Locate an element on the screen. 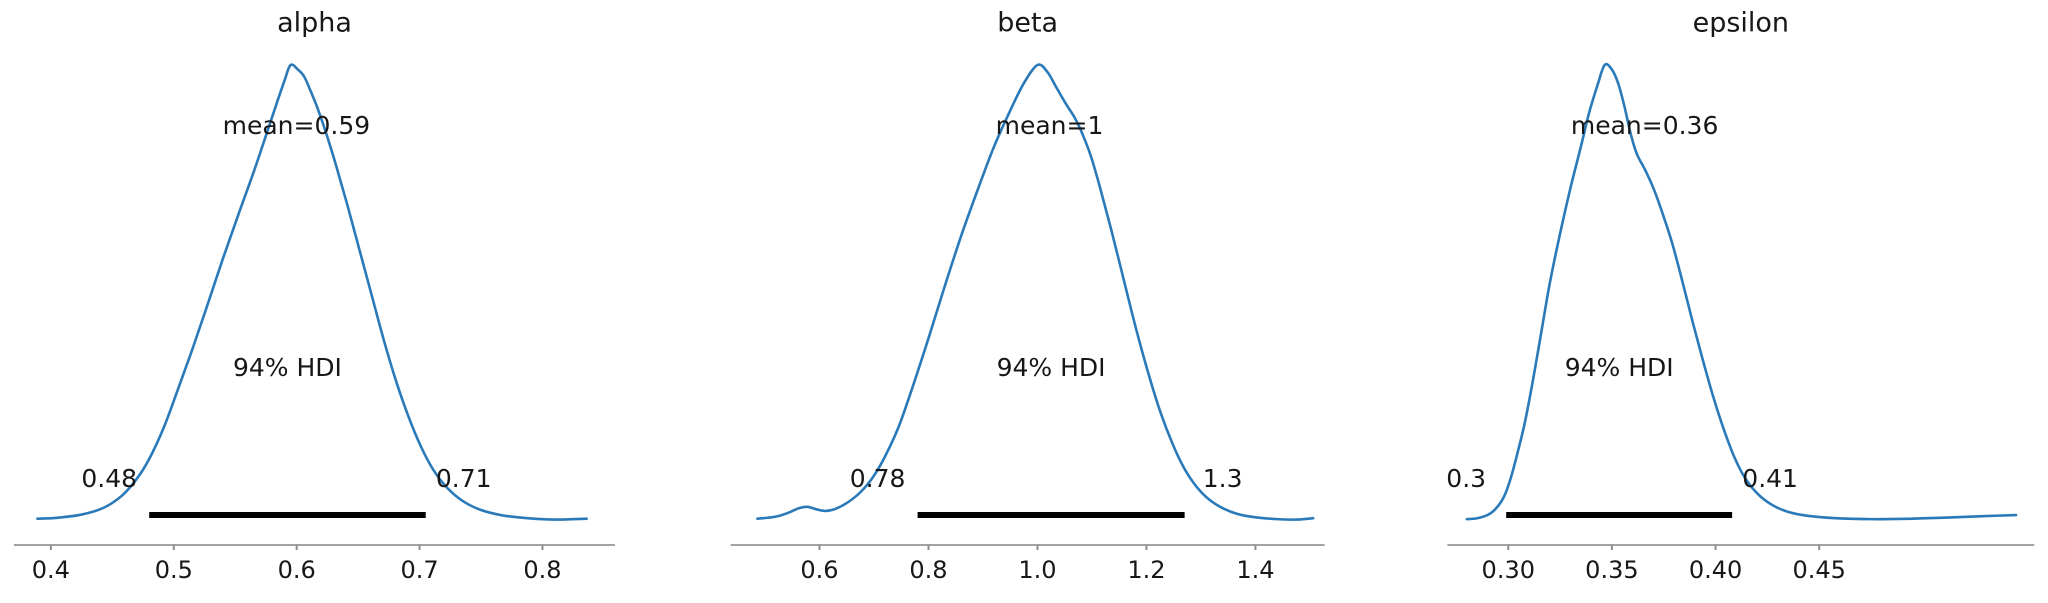 Image resolution: width=2048 pixels, height=603 pixels. panel-title: epsilon is located at coordinates (1741, 23).